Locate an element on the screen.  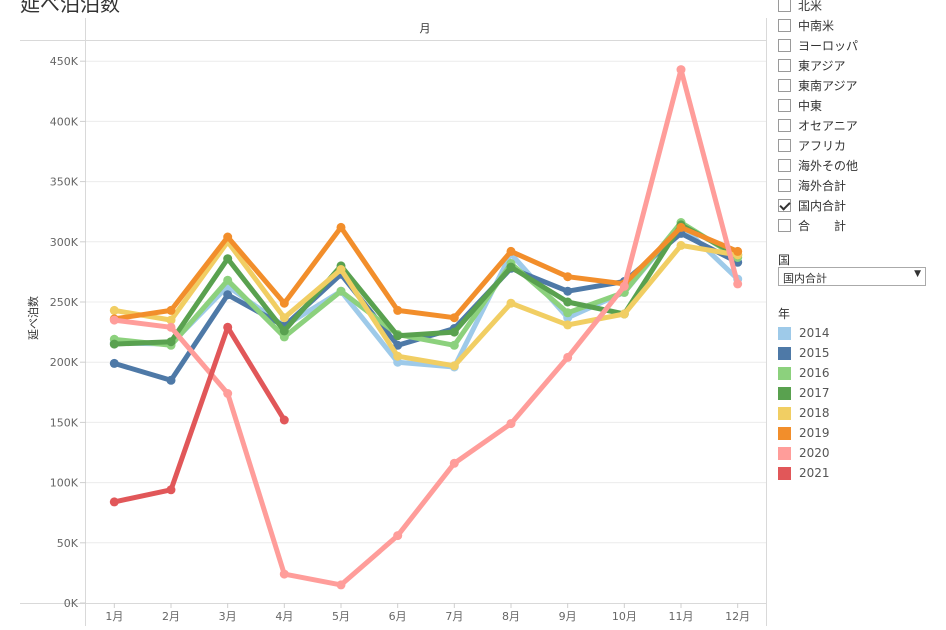
legend-item-2017: 2017 is located at coordinates (804, 393).